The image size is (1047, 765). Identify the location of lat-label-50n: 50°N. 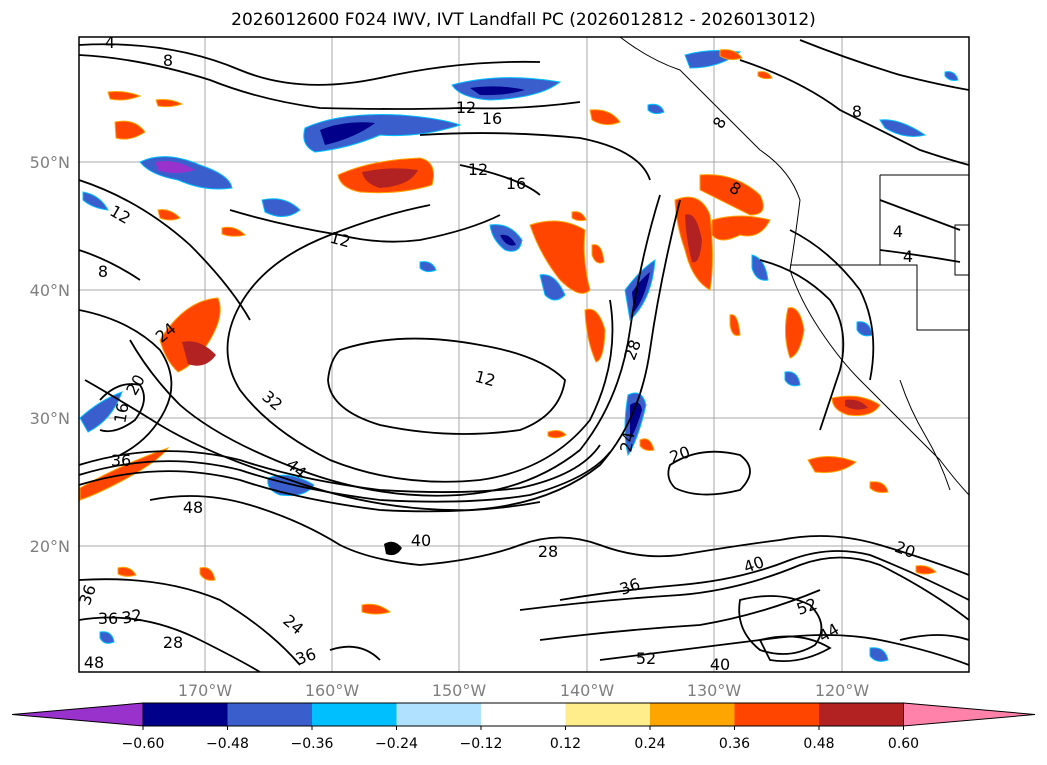
(50, 162).